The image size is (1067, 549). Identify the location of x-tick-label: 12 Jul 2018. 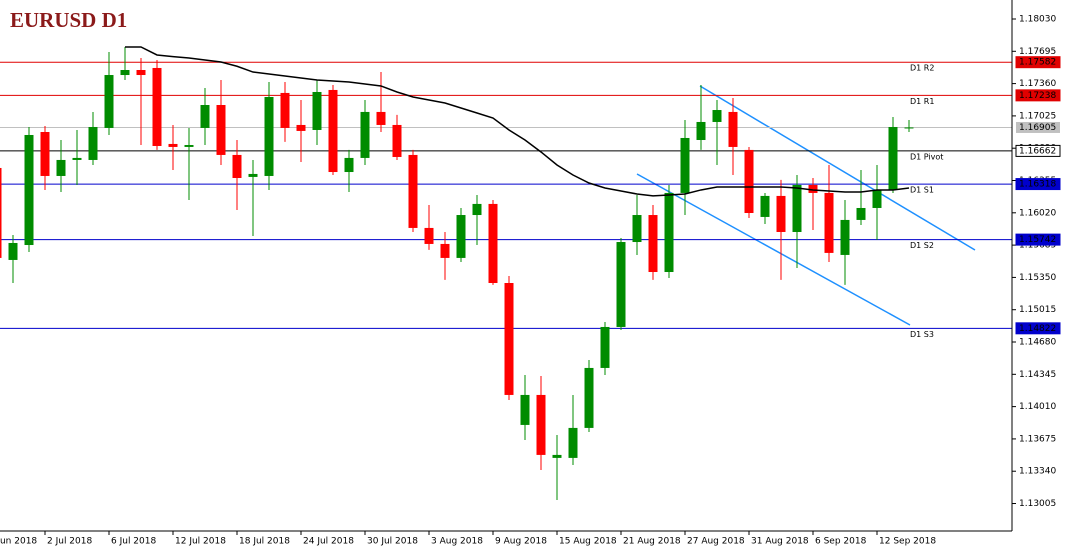
(200, 542).